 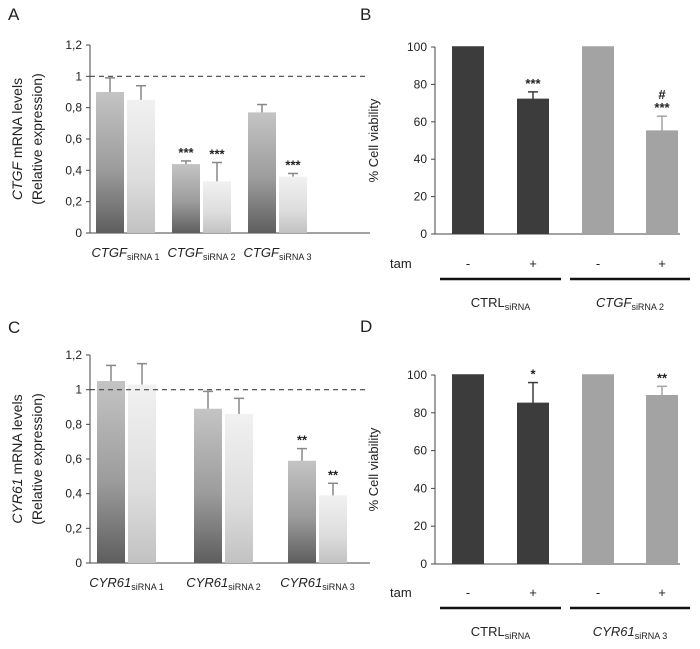 What do you see at coordinates (14, 327) in the screenshot?
I see `panel-letter-C: C` at bounding box center [14, 327].